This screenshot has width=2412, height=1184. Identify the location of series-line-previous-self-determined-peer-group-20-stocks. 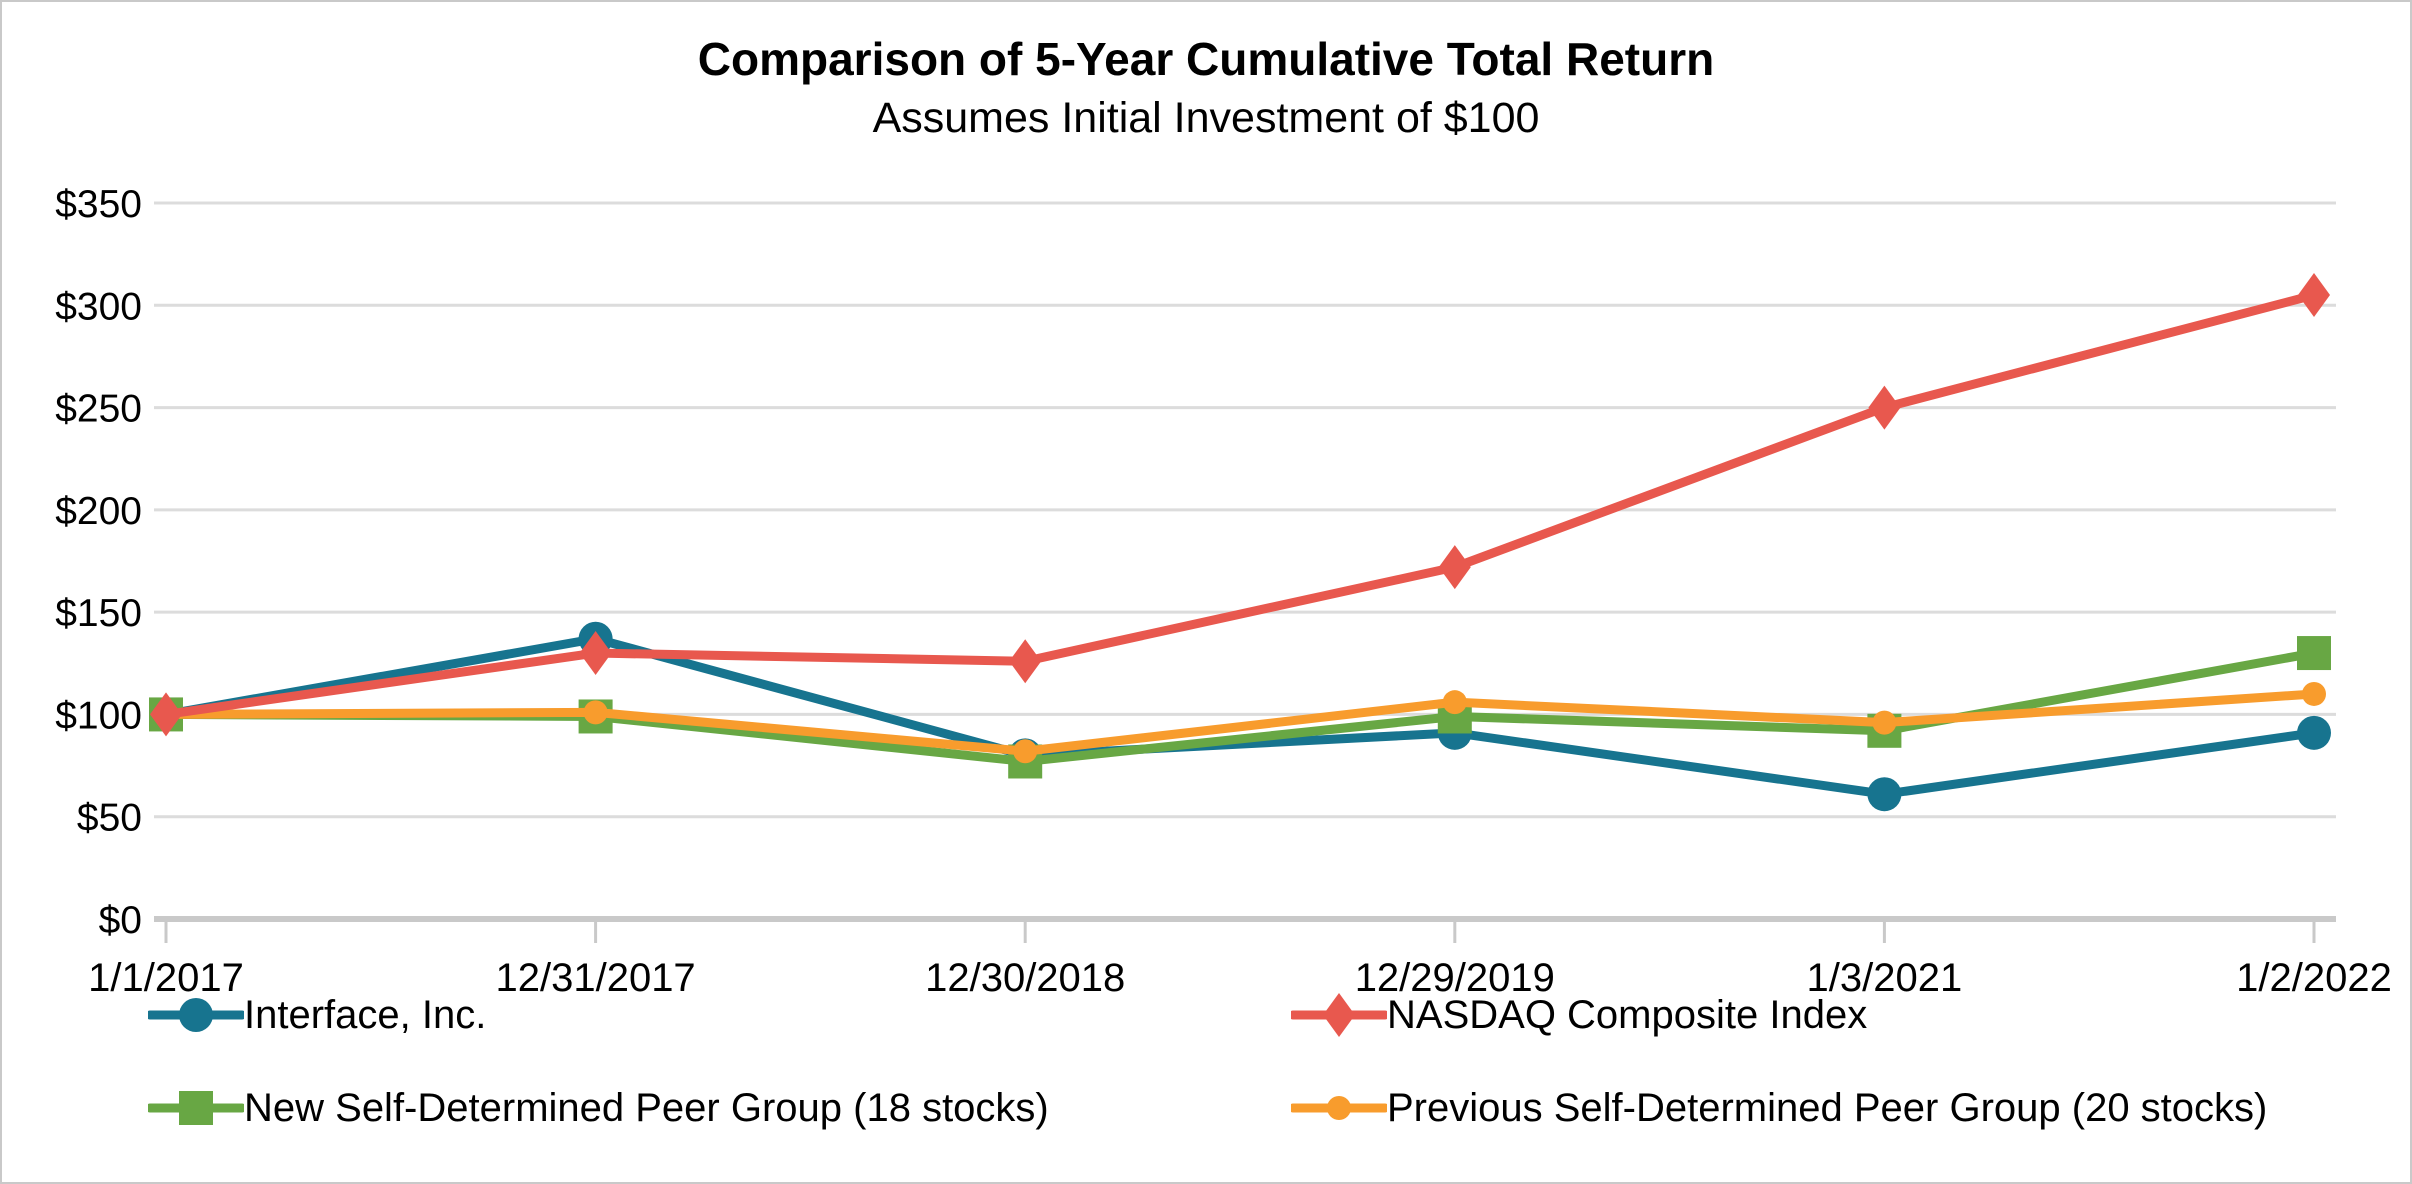
(1240, 722).